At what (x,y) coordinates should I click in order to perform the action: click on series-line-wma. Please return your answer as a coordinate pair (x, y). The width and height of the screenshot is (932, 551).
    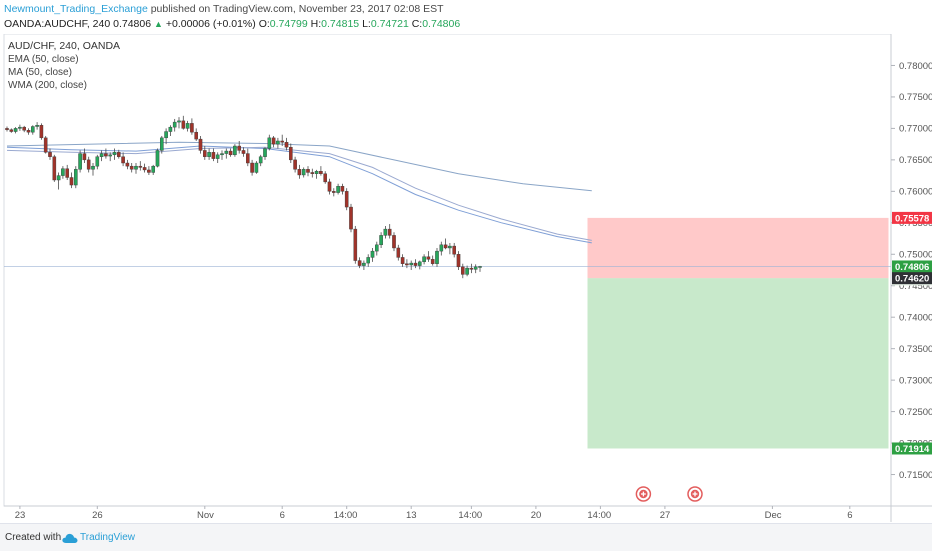
    Looking at the image, I should click on (299, 166).